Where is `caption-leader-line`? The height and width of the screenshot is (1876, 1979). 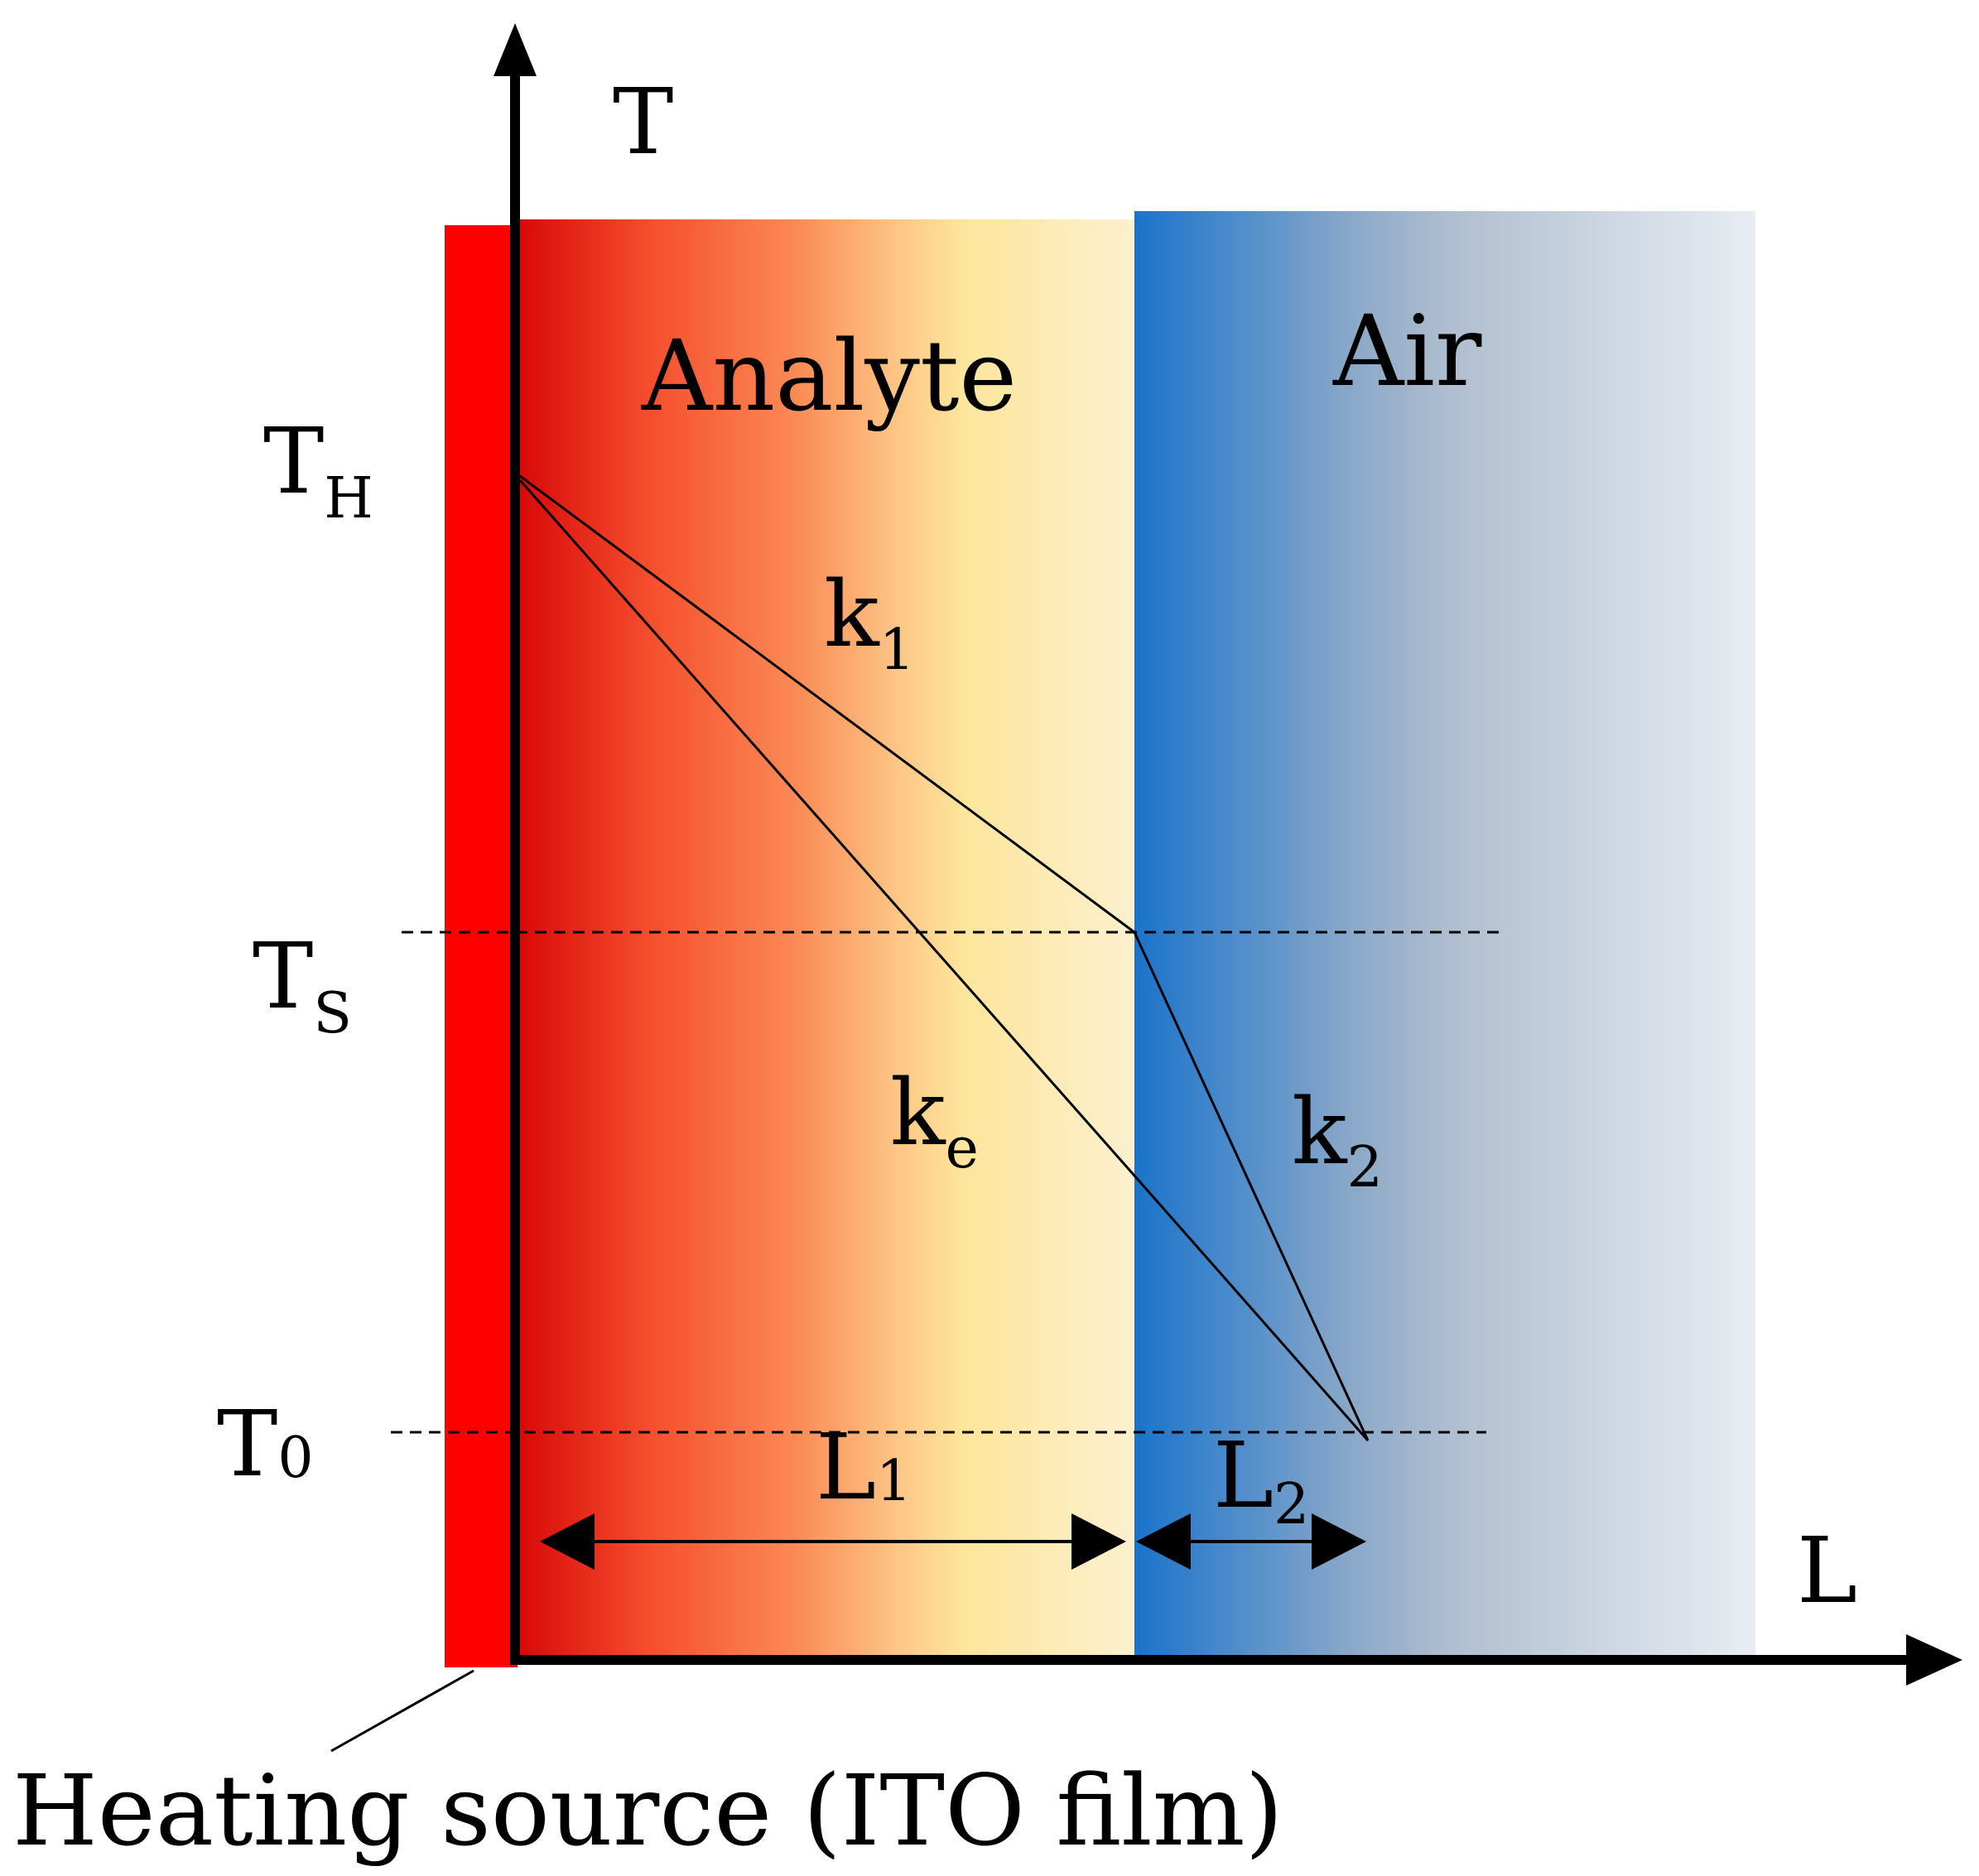
caption-leader-line is located at coordinates (402, 1711).